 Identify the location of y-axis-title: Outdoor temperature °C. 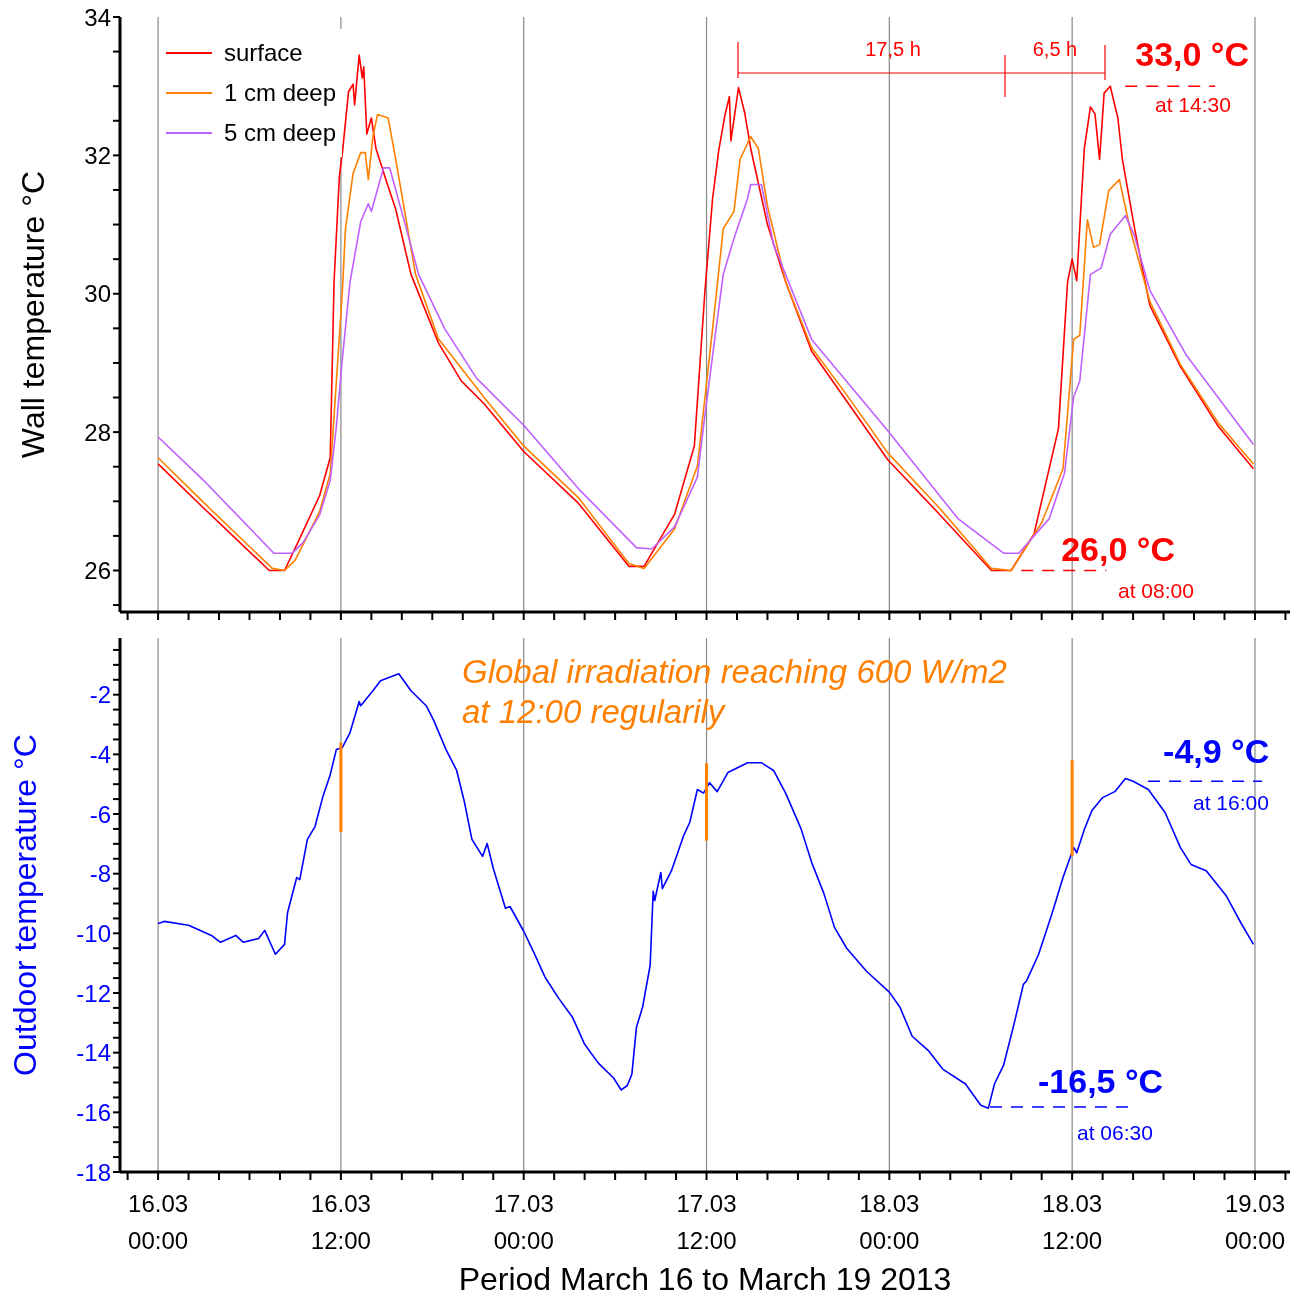
(25, 905).